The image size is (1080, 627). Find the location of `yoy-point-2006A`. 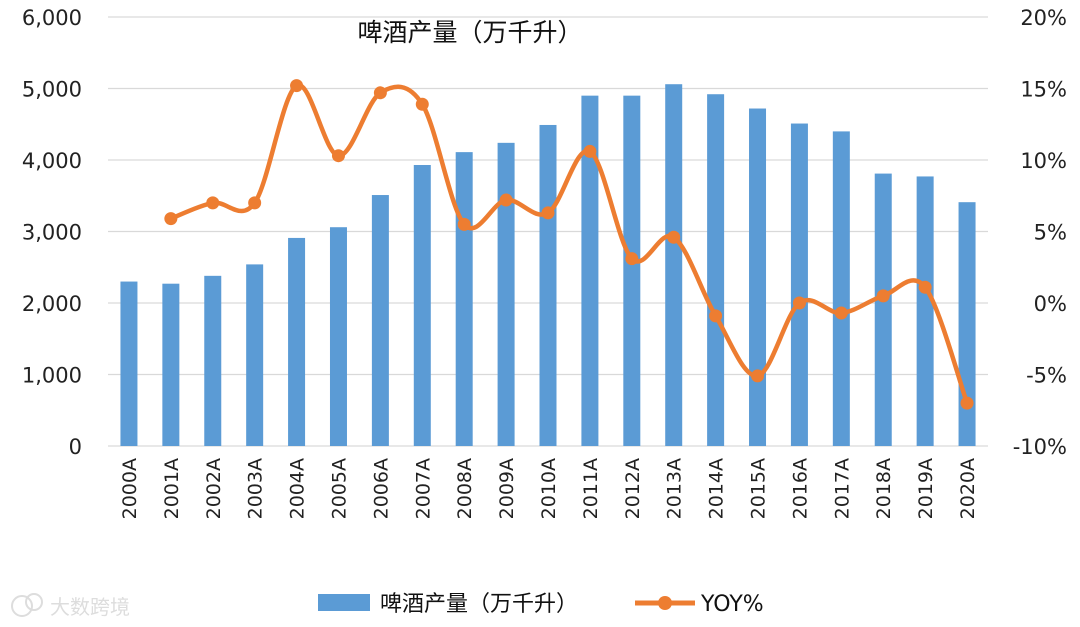

yoy-point-2006A is located at coordinates (380, 93).